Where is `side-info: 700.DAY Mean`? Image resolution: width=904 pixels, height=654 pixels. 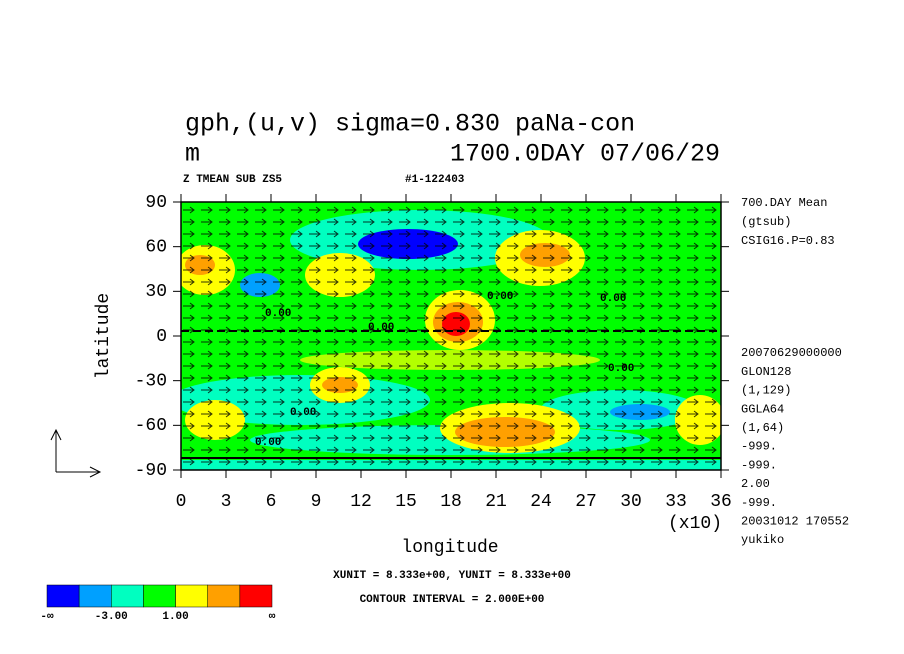 side-info: 700.DAY Mean is located at coordinates (784, 203).